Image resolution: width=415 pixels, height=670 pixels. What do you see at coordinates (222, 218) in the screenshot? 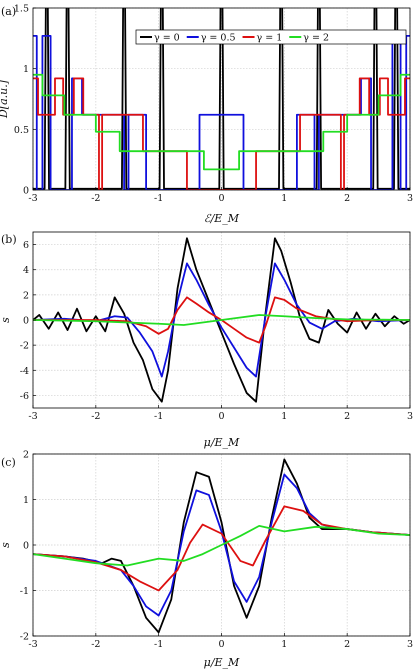
I see `x-axis-label: ℰ/E_M` at bounding box center [222, 218].